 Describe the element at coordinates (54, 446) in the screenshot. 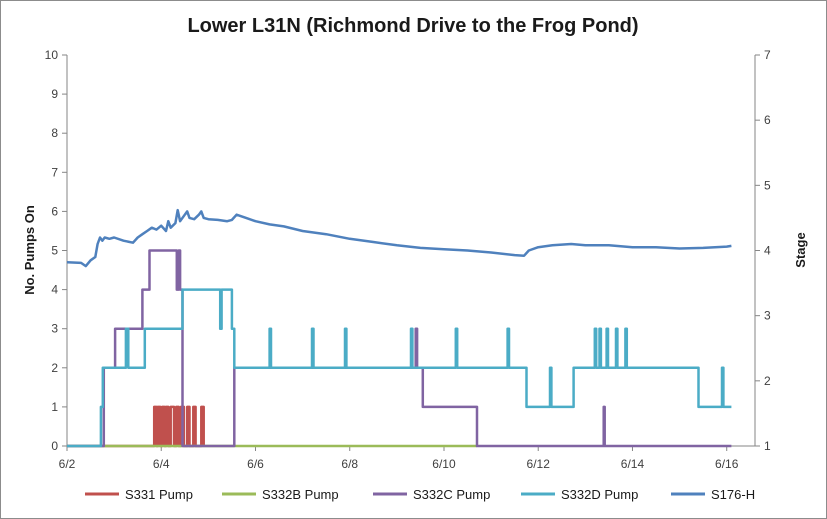

I see `left-tick-label: 0` at that location.